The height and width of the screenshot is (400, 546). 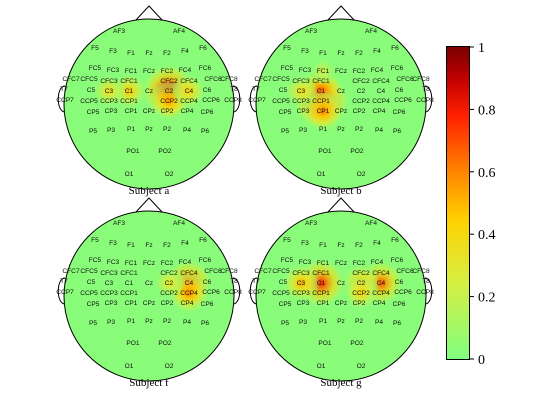 I want to click on colorbar-tick-label: 0.6, so click(x=487, y=173).